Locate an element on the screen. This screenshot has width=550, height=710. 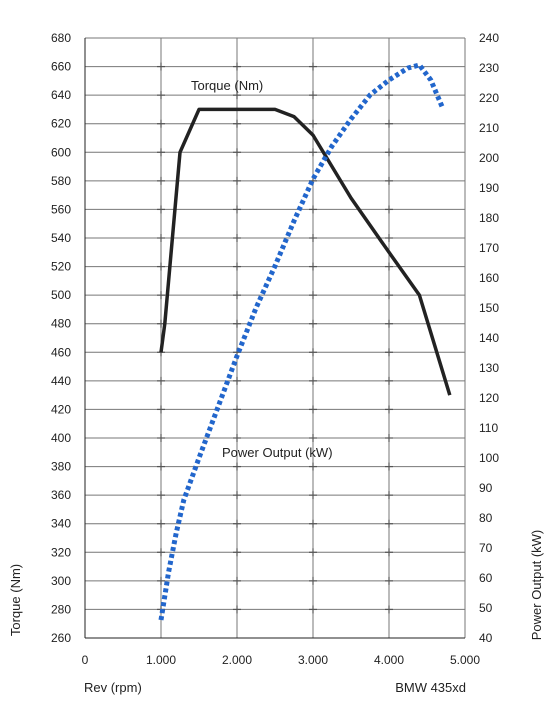
y-tick-label: 400 is located at coordinates (61, 438).